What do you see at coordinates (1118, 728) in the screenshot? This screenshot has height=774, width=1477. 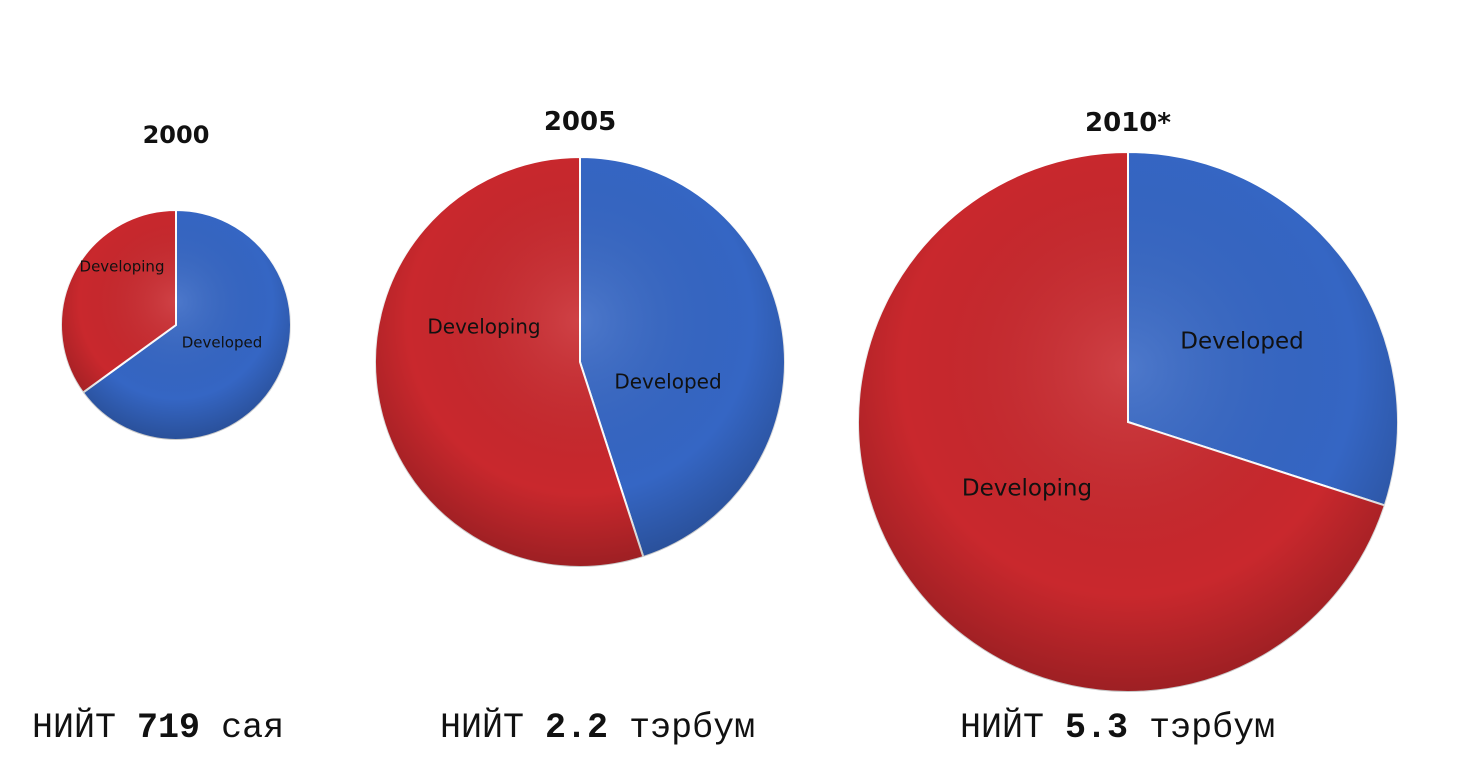 I see `total-2010: НИЙТ 5.3 тэрбум` at bounding box center [1118, 728].